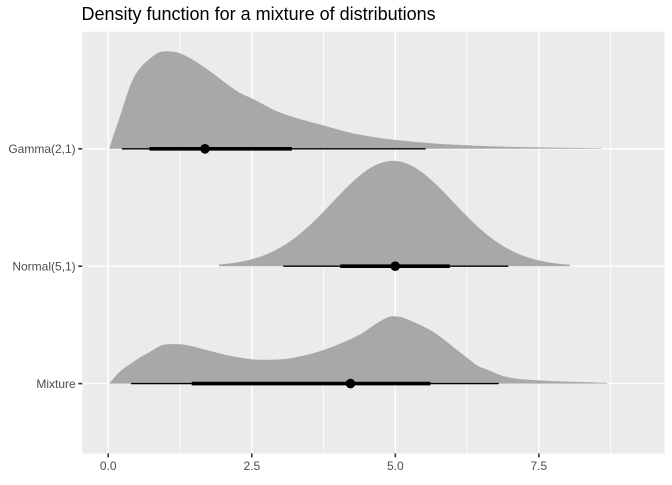  I want to click on svg-text: 5.0, so click(395, 466).